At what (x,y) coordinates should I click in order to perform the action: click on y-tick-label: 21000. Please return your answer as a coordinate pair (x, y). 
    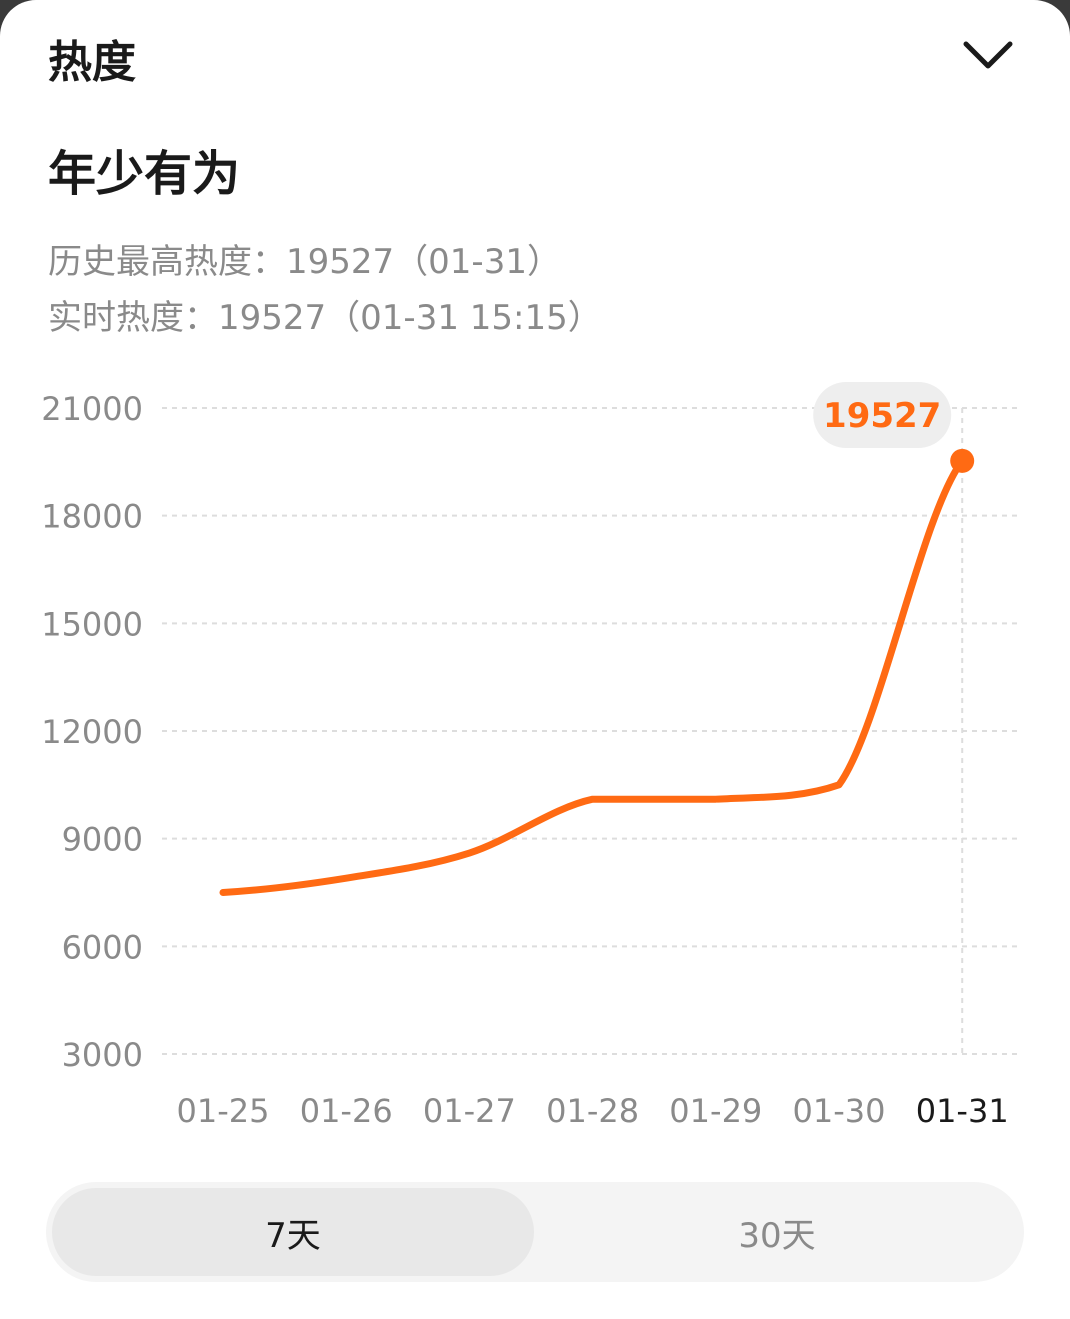
    Looking at the image, I should click on (92, 409).